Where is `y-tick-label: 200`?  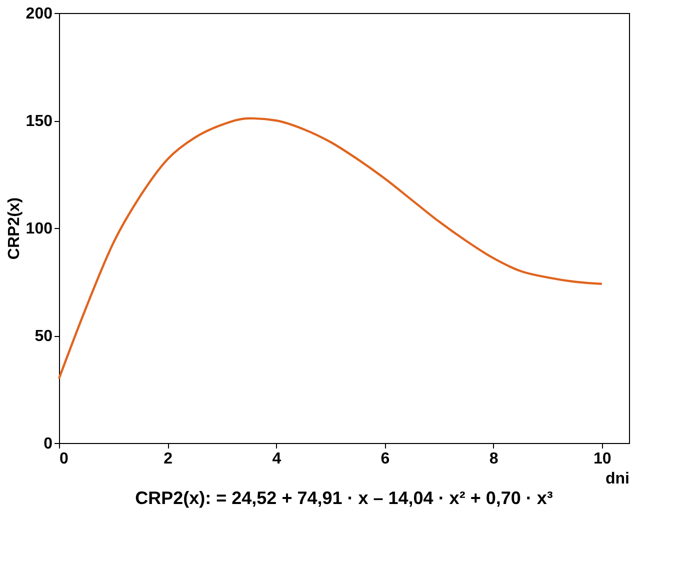
y-tick-label: 200 is located at coordinates (39, 14).